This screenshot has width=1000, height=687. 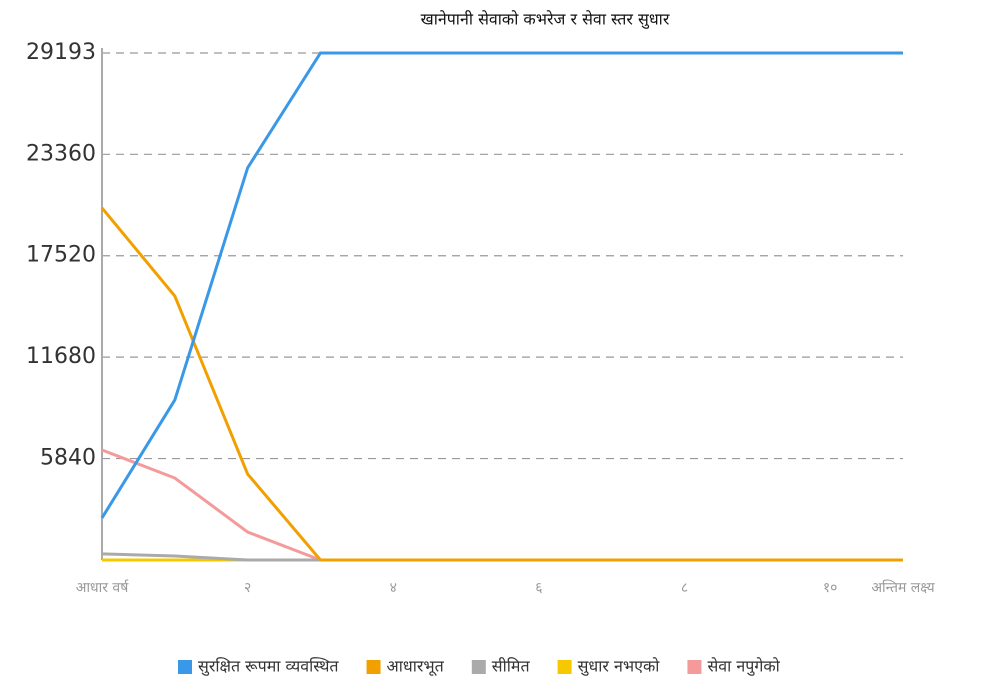 I want to click on legend-item: आधारभूत, so click(x=405, y=667).